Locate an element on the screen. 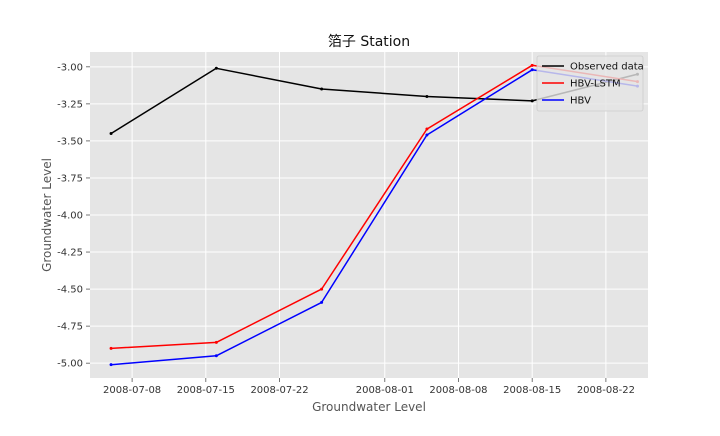 The width and height of the screenshot is (720, 436). x-tick-label: 2008-08-22 is located at coordinates (606, 390).